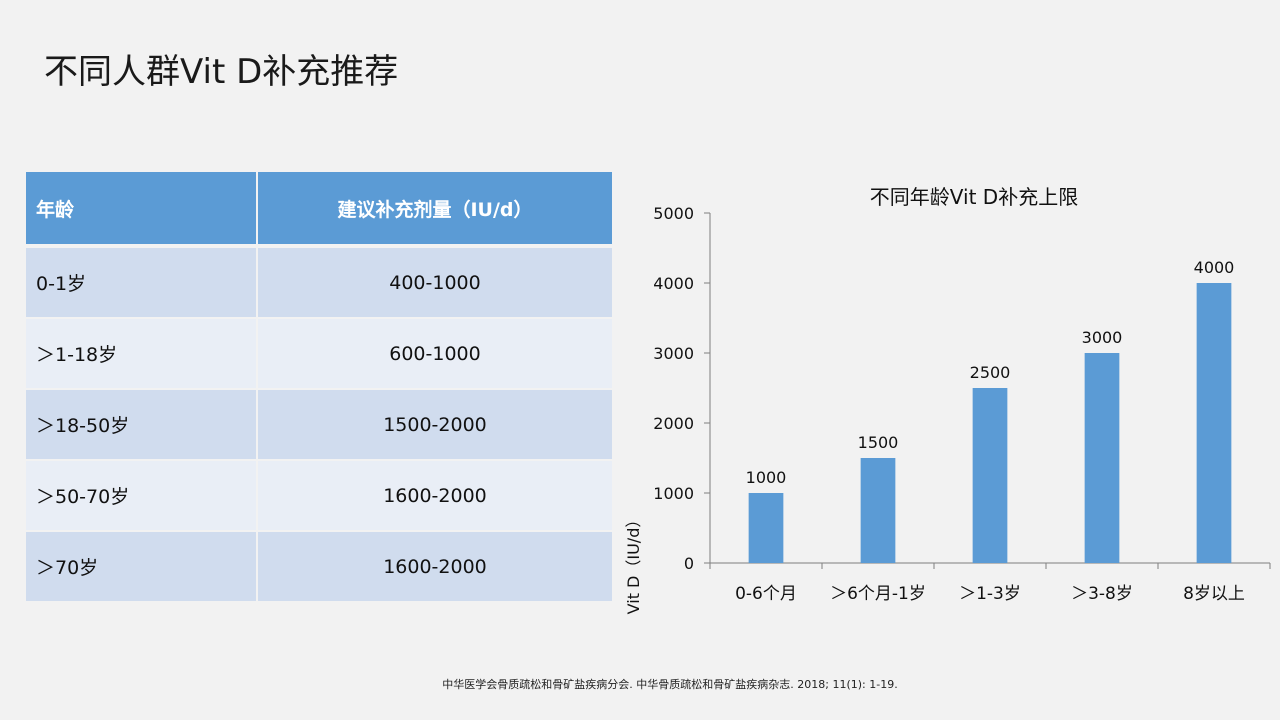 Image resolution: width=1280 pixels, height=720 pixels. I want to click on data-label: 4000, so click(1214, 267).